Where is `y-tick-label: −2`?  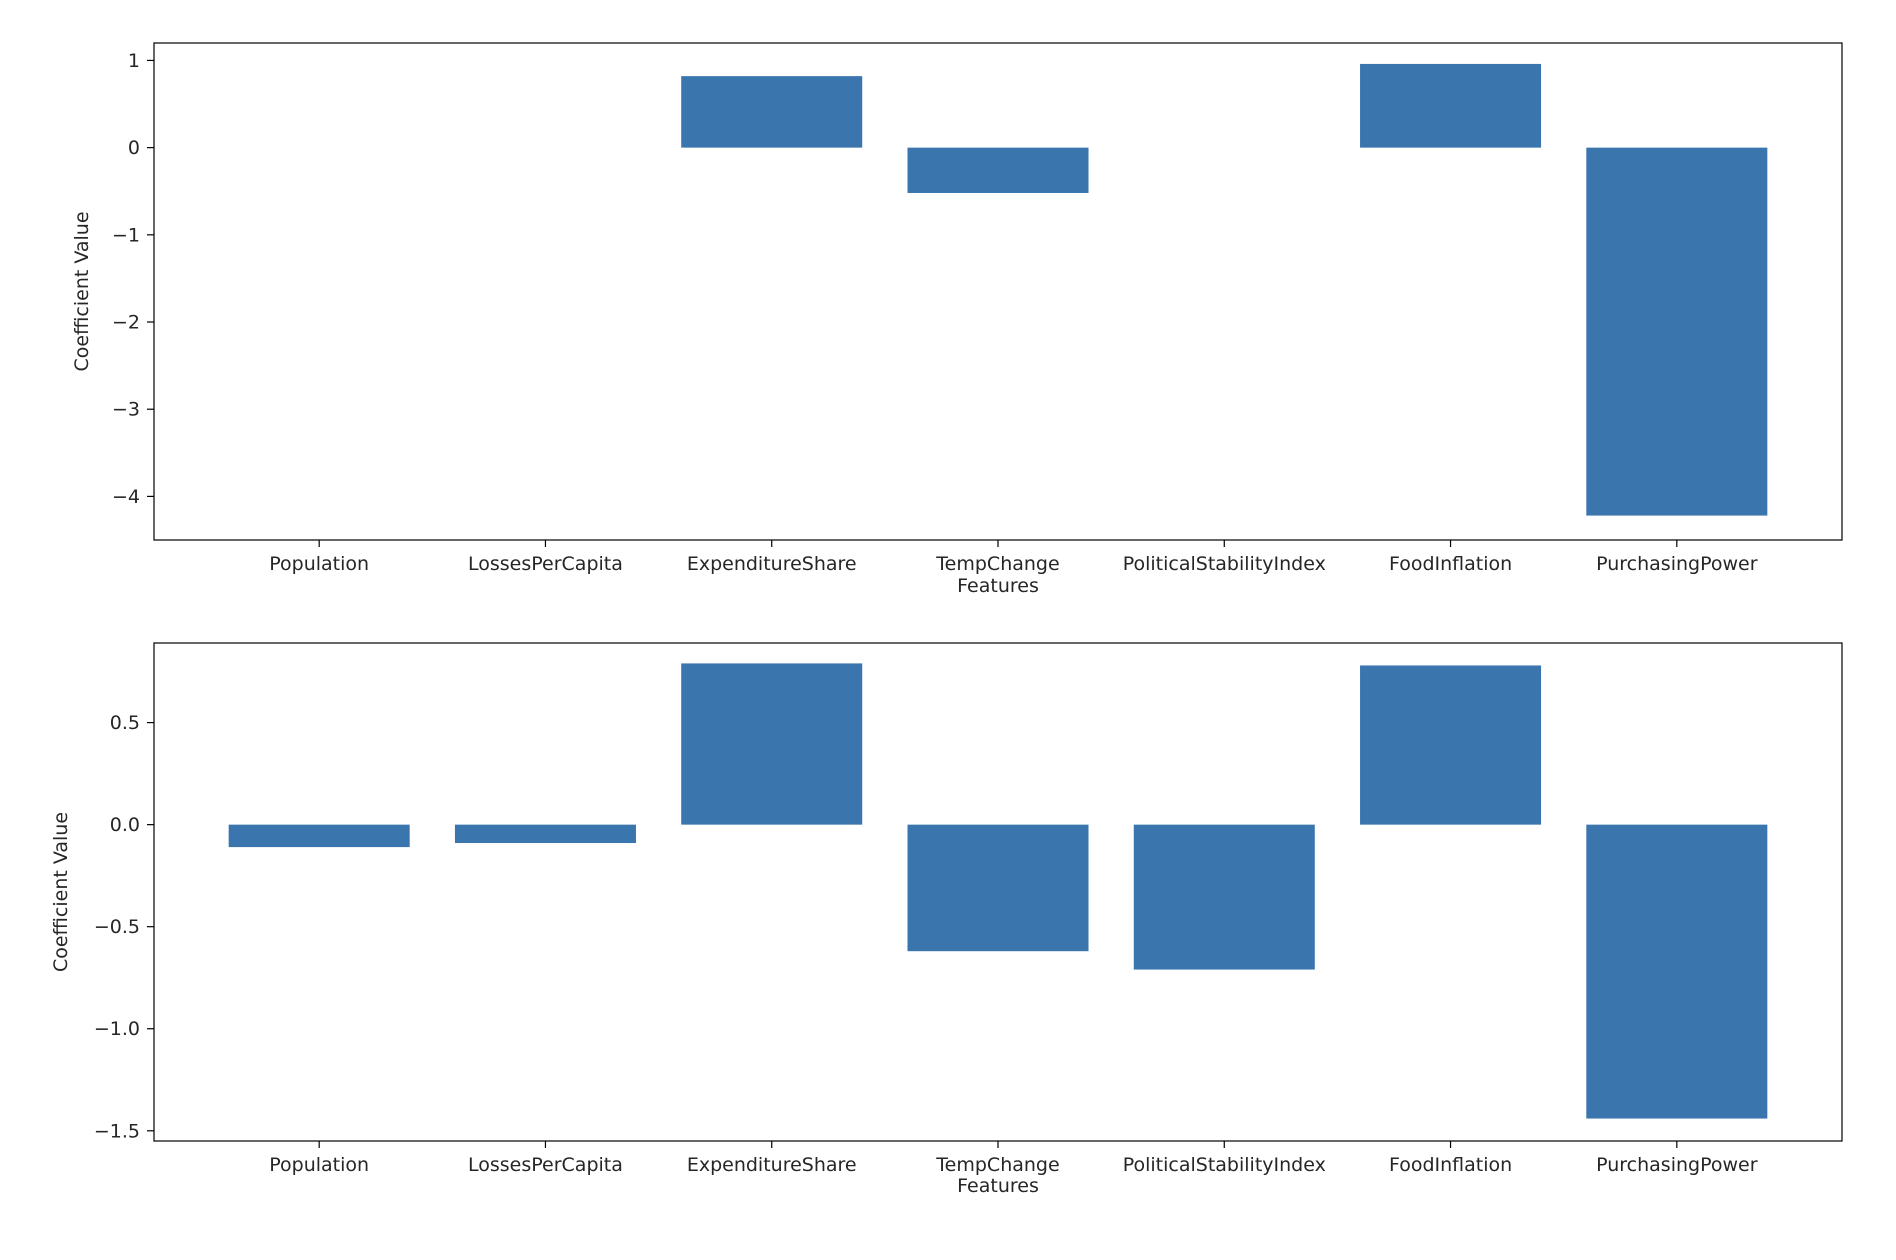
y-tick-label: −2 is located at coordinates (126, 323).